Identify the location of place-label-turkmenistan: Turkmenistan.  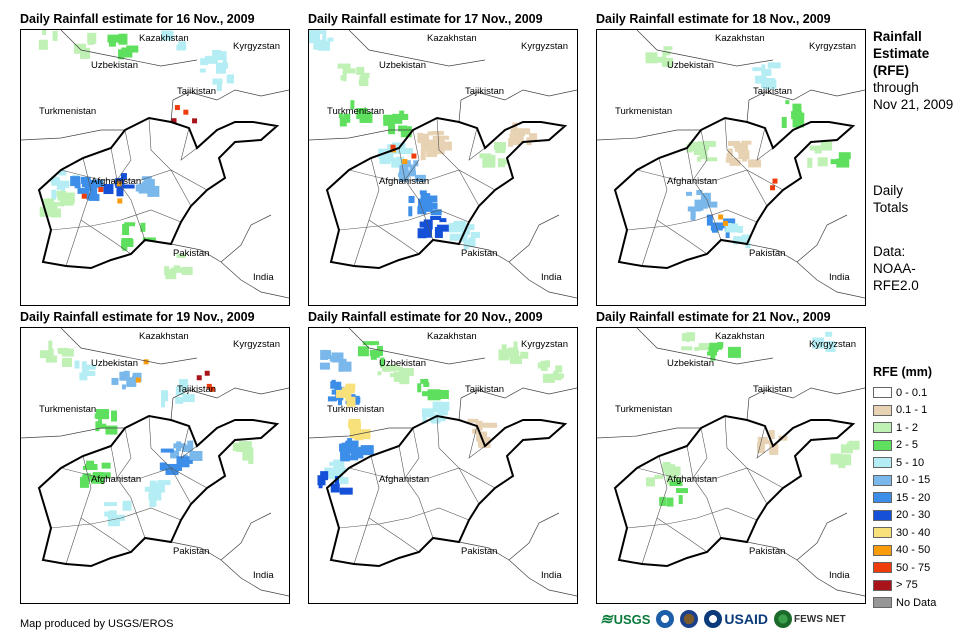
(356, 111).